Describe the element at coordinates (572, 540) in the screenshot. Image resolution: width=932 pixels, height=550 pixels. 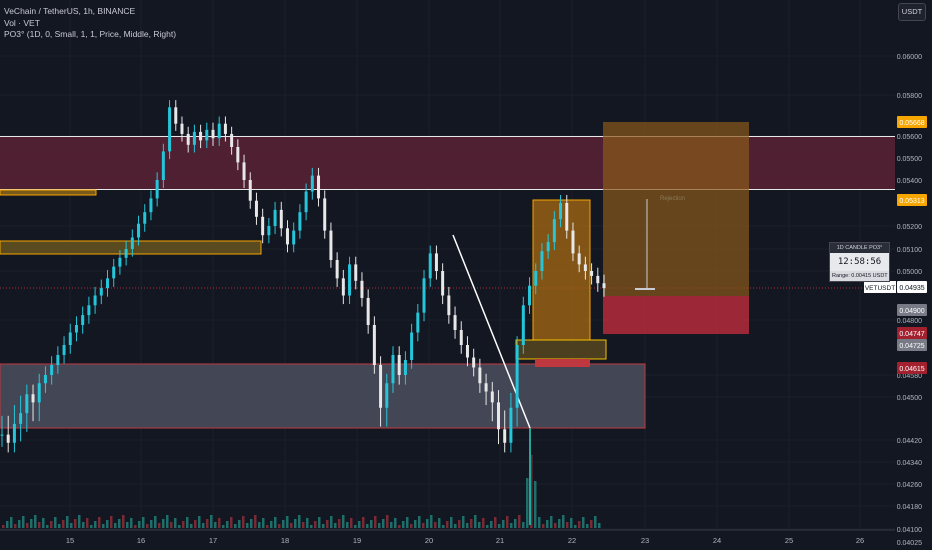
I see `x-tick-label: 22` at that location.